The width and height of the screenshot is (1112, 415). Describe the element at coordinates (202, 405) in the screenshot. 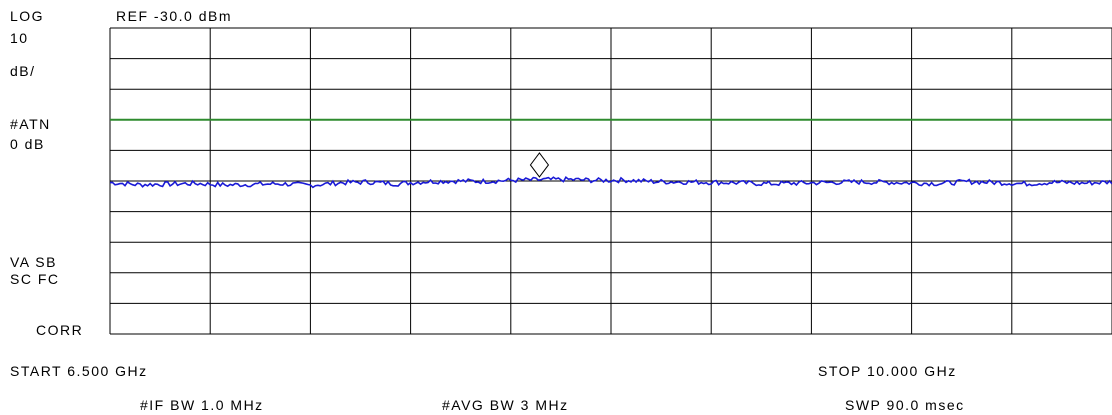

I see `if-bandwidth: #IF BW 1.0 MHz` at that location.